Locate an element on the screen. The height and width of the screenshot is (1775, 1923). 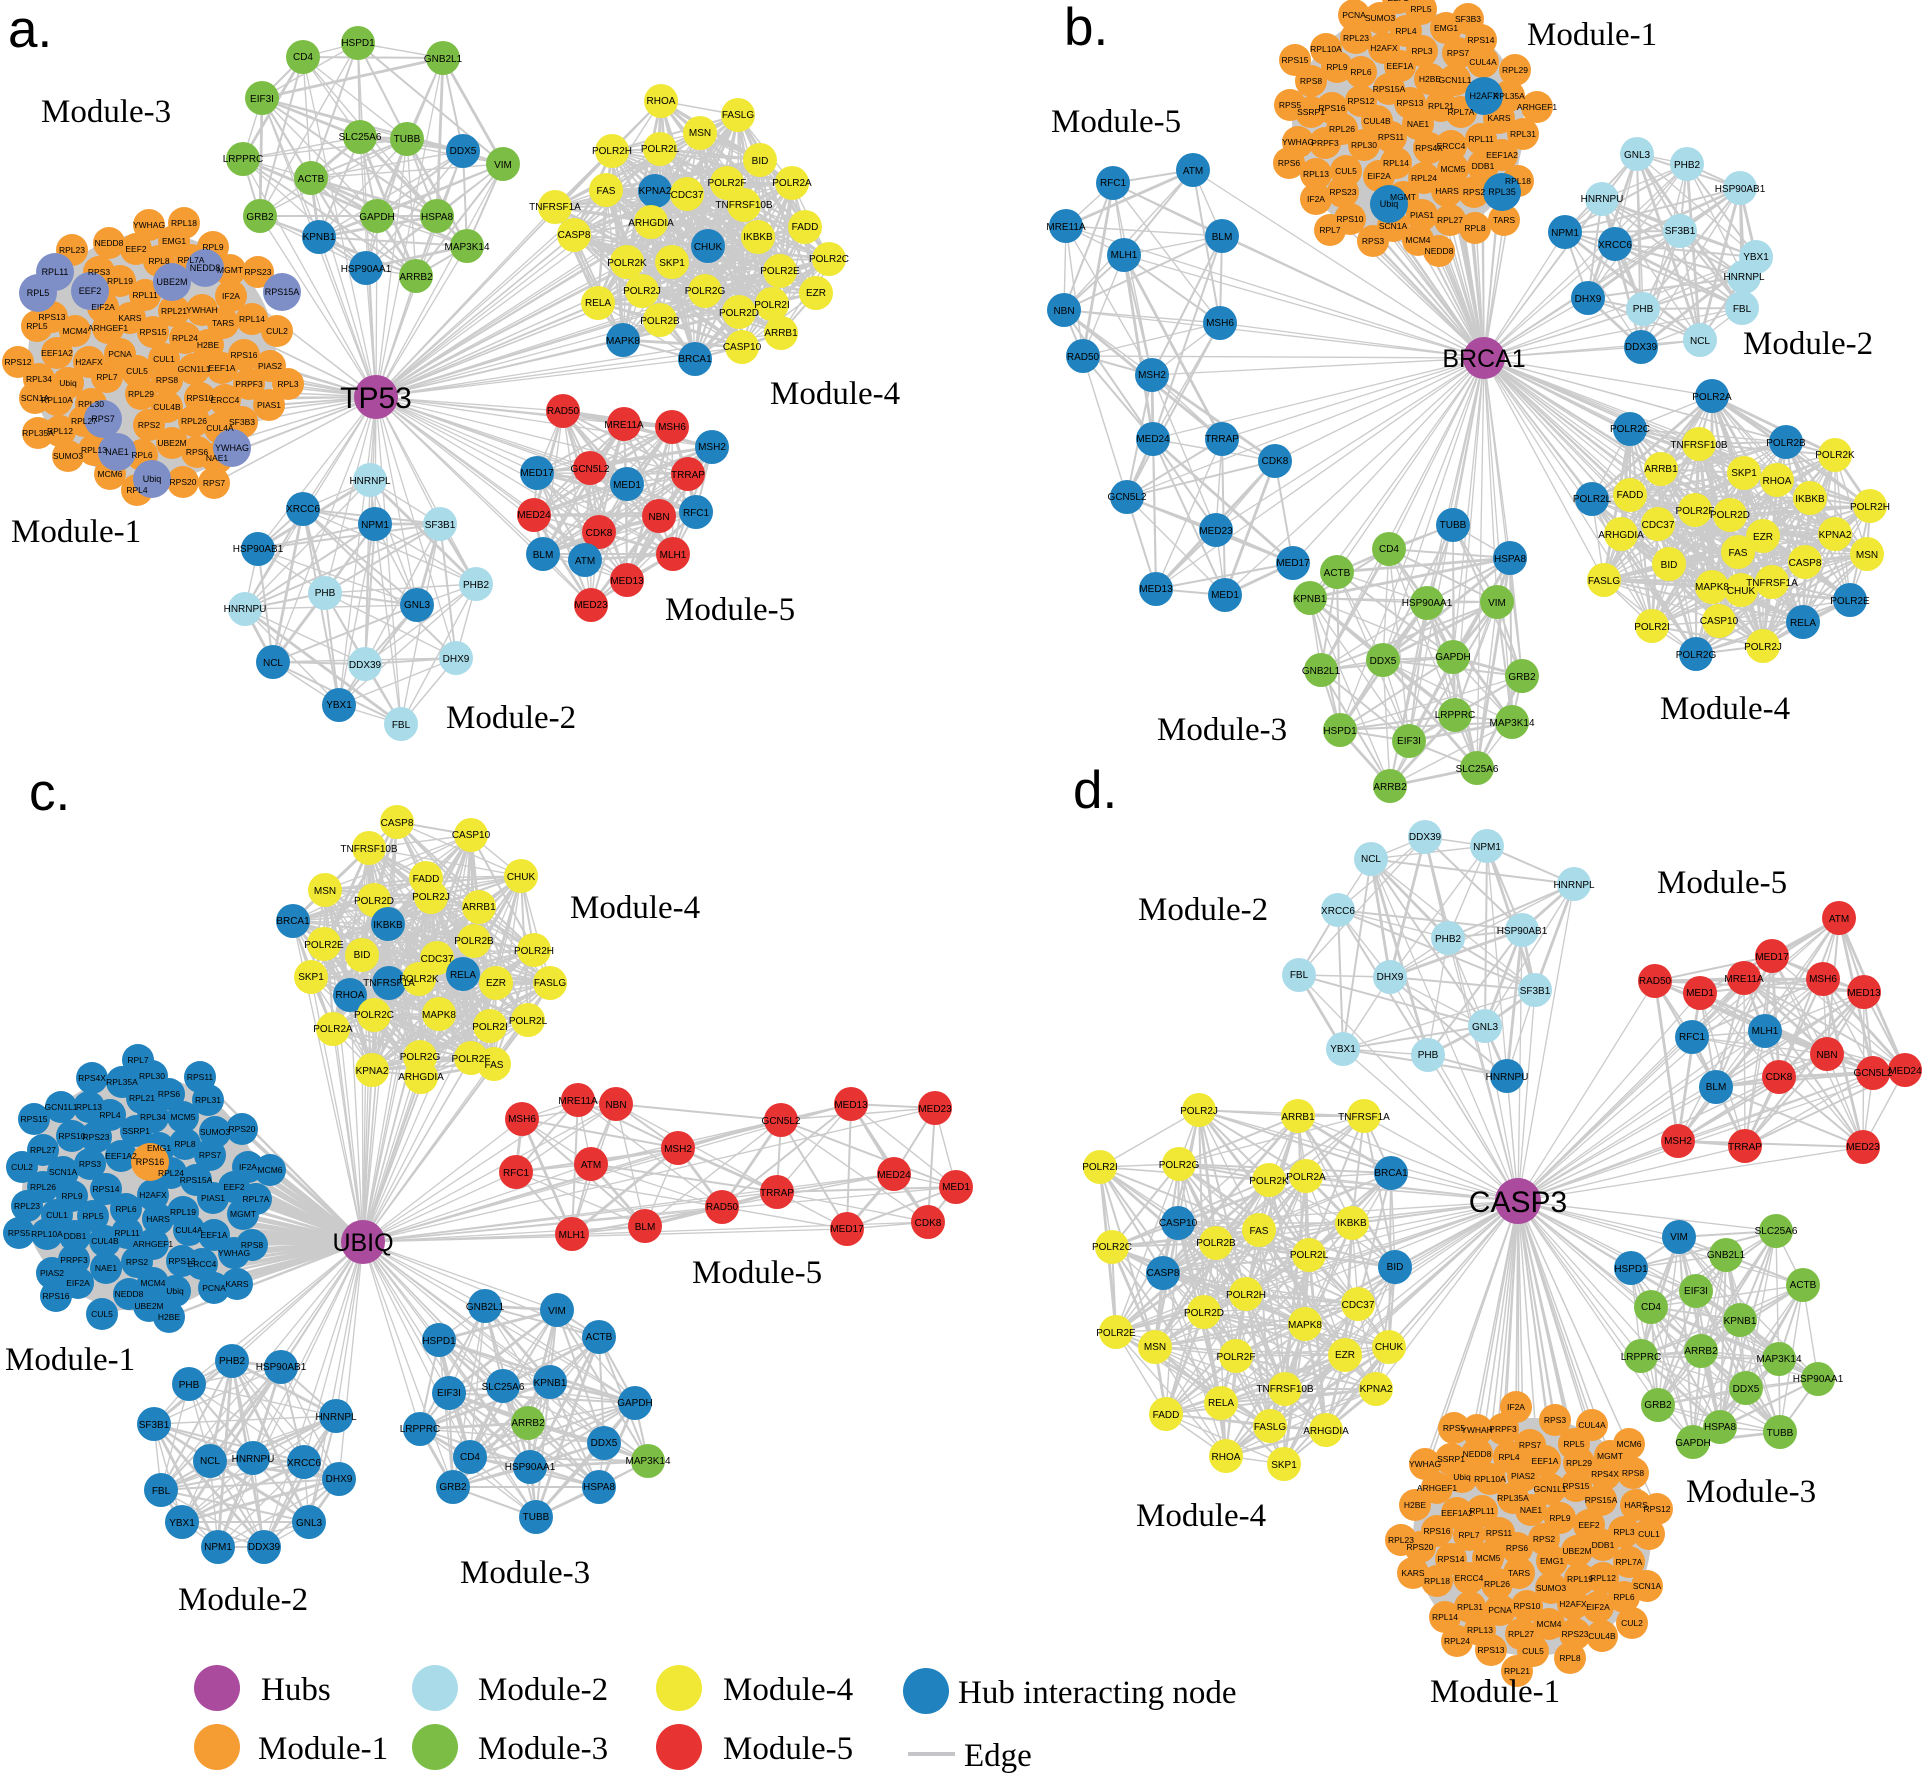
svg-text: TNFRSF1A is located at coordinates (1364, 1117).